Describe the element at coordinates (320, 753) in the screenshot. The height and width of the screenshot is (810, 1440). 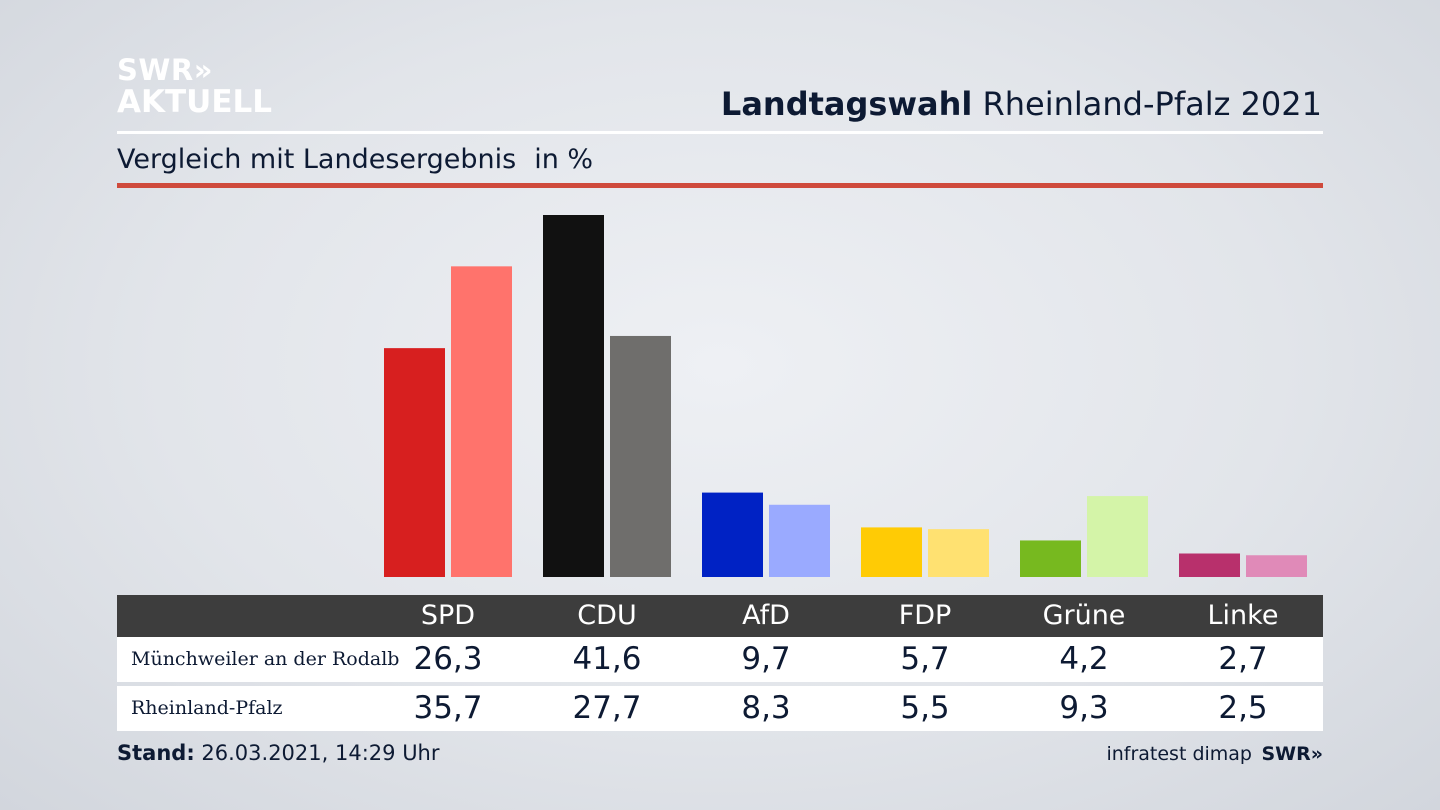
I see `stand-value: 26.03.2021, 14:29 Uhr` at that location.